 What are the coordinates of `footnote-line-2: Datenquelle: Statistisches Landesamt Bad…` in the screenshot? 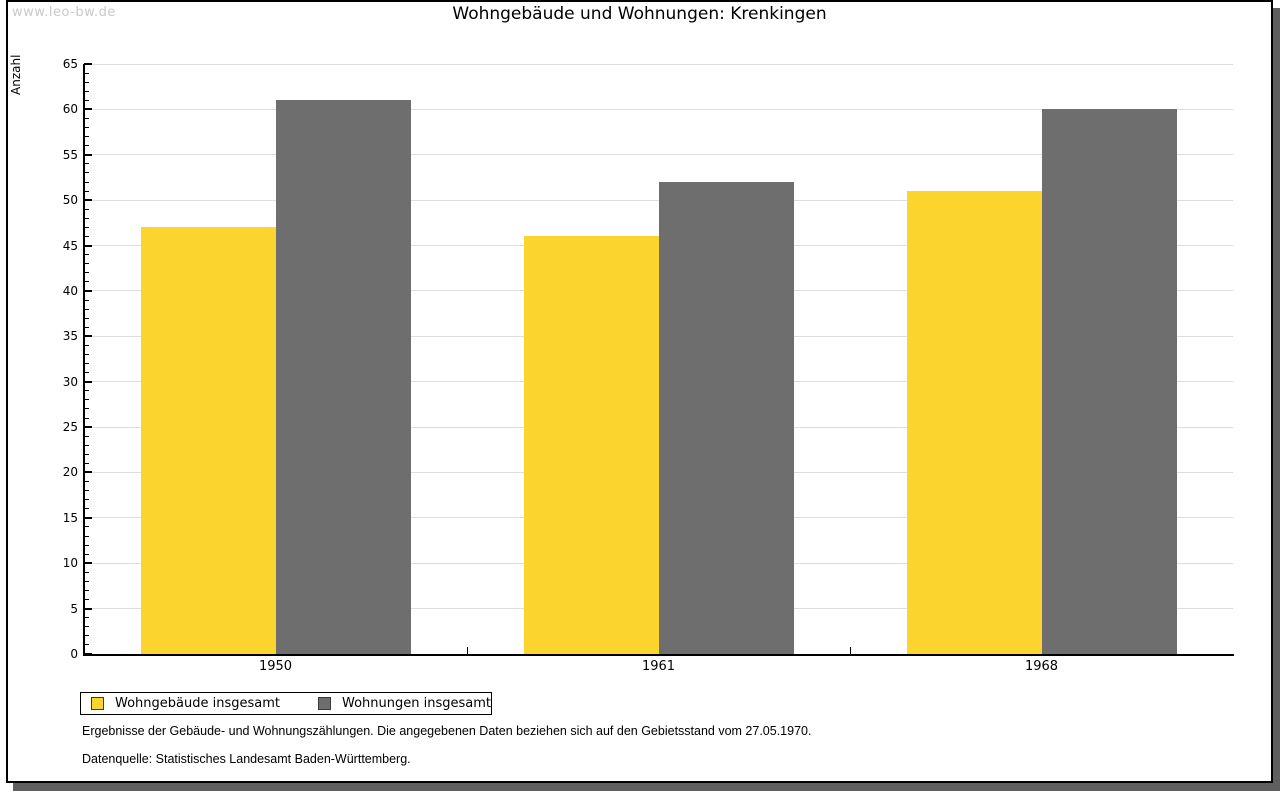 It's located at (246, 759).